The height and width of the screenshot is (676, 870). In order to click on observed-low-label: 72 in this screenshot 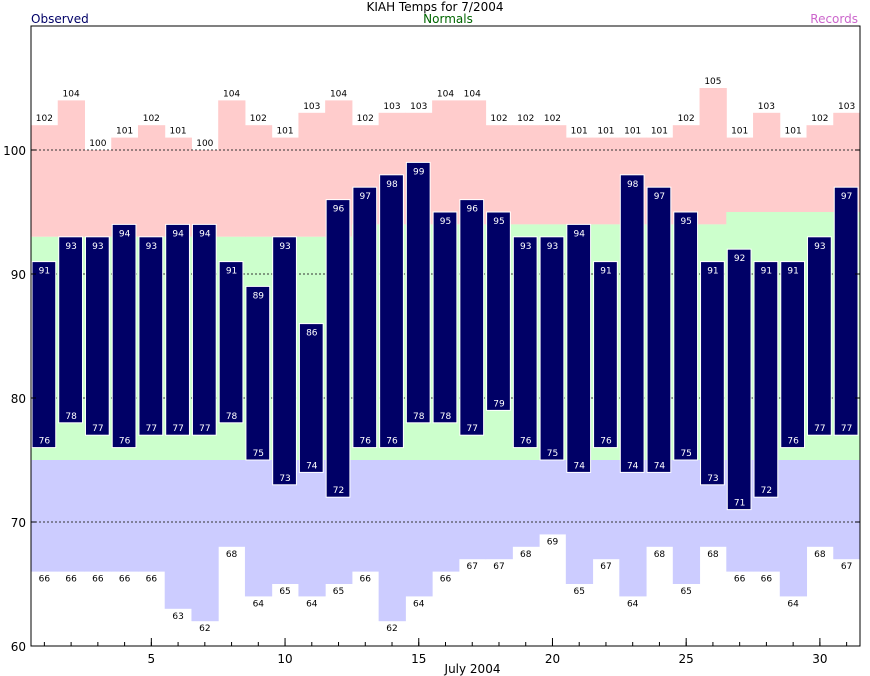, I will do `click(766, 491)`.